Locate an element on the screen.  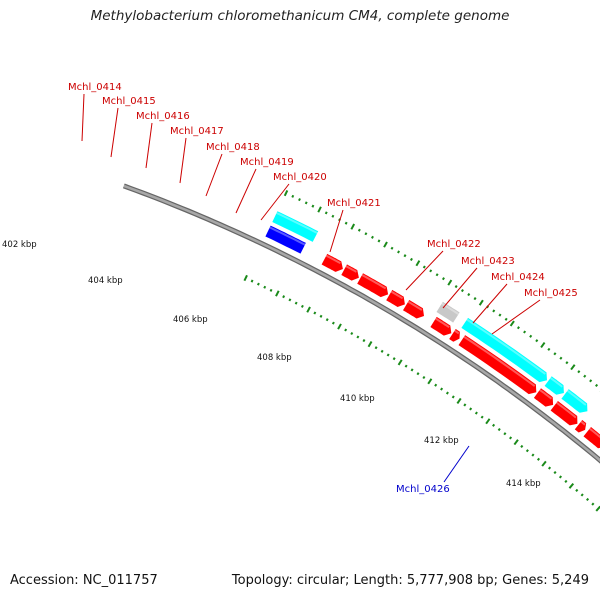
kbp-label: 404 kbp is located at coordinates (105, 281).